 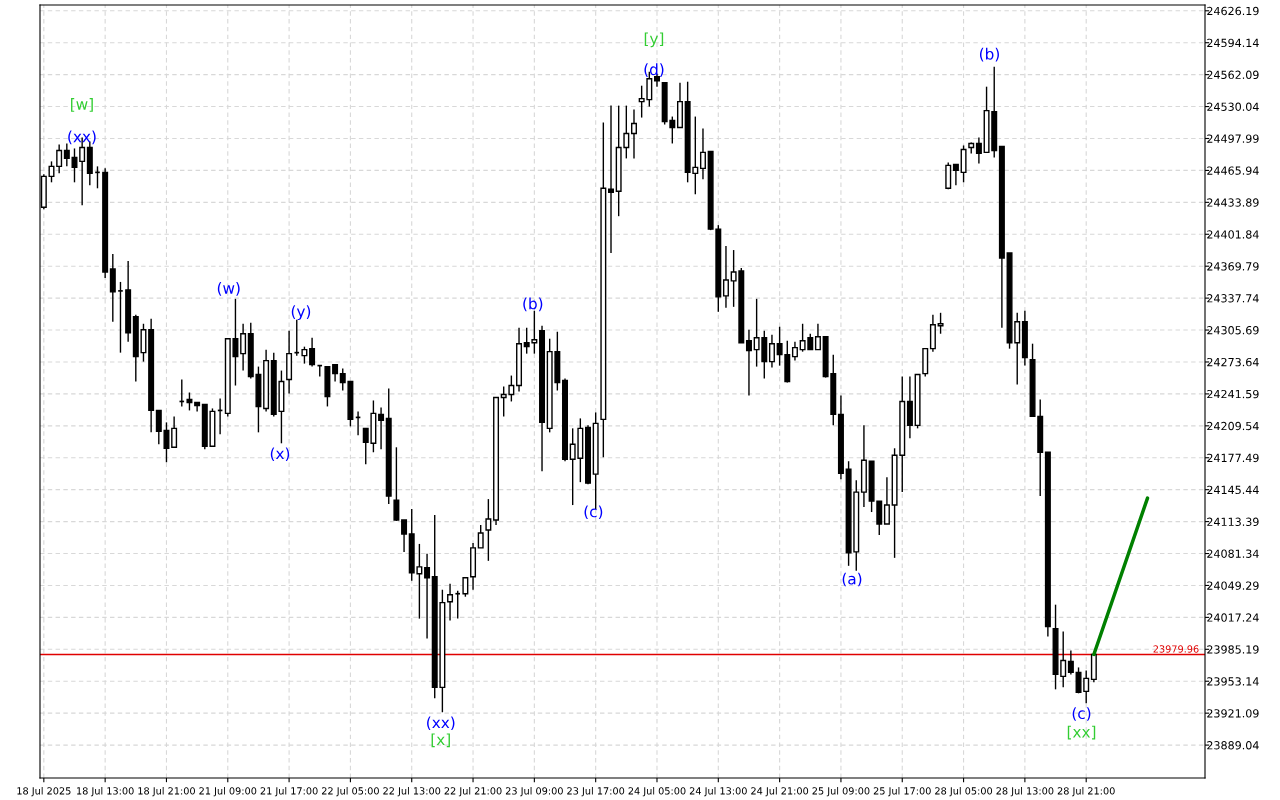 What do you see at coordinates (654, 40) in the screenshot?
I see `annotation: [y]` at bounding box center [654, 40].